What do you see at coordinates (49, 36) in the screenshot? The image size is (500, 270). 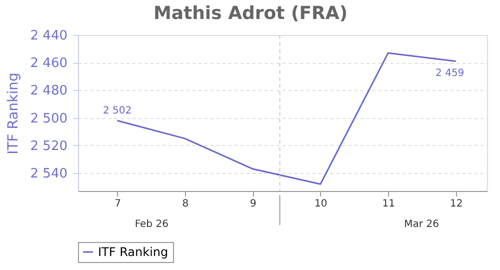 I see `y-tick-label: 2 440` at bounding box center [49, 36].